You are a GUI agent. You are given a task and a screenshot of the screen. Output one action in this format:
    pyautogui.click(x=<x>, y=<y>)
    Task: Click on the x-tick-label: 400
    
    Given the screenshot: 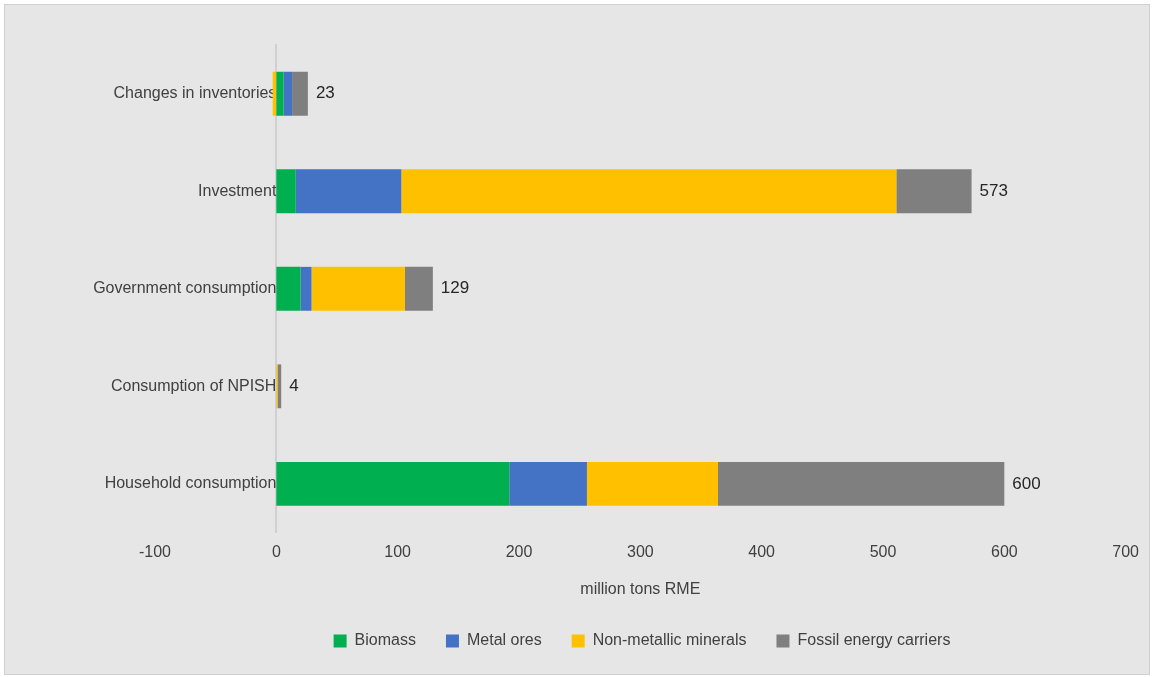 What is the action you would take?
    pyautogui.click(x=762, y=551)
    